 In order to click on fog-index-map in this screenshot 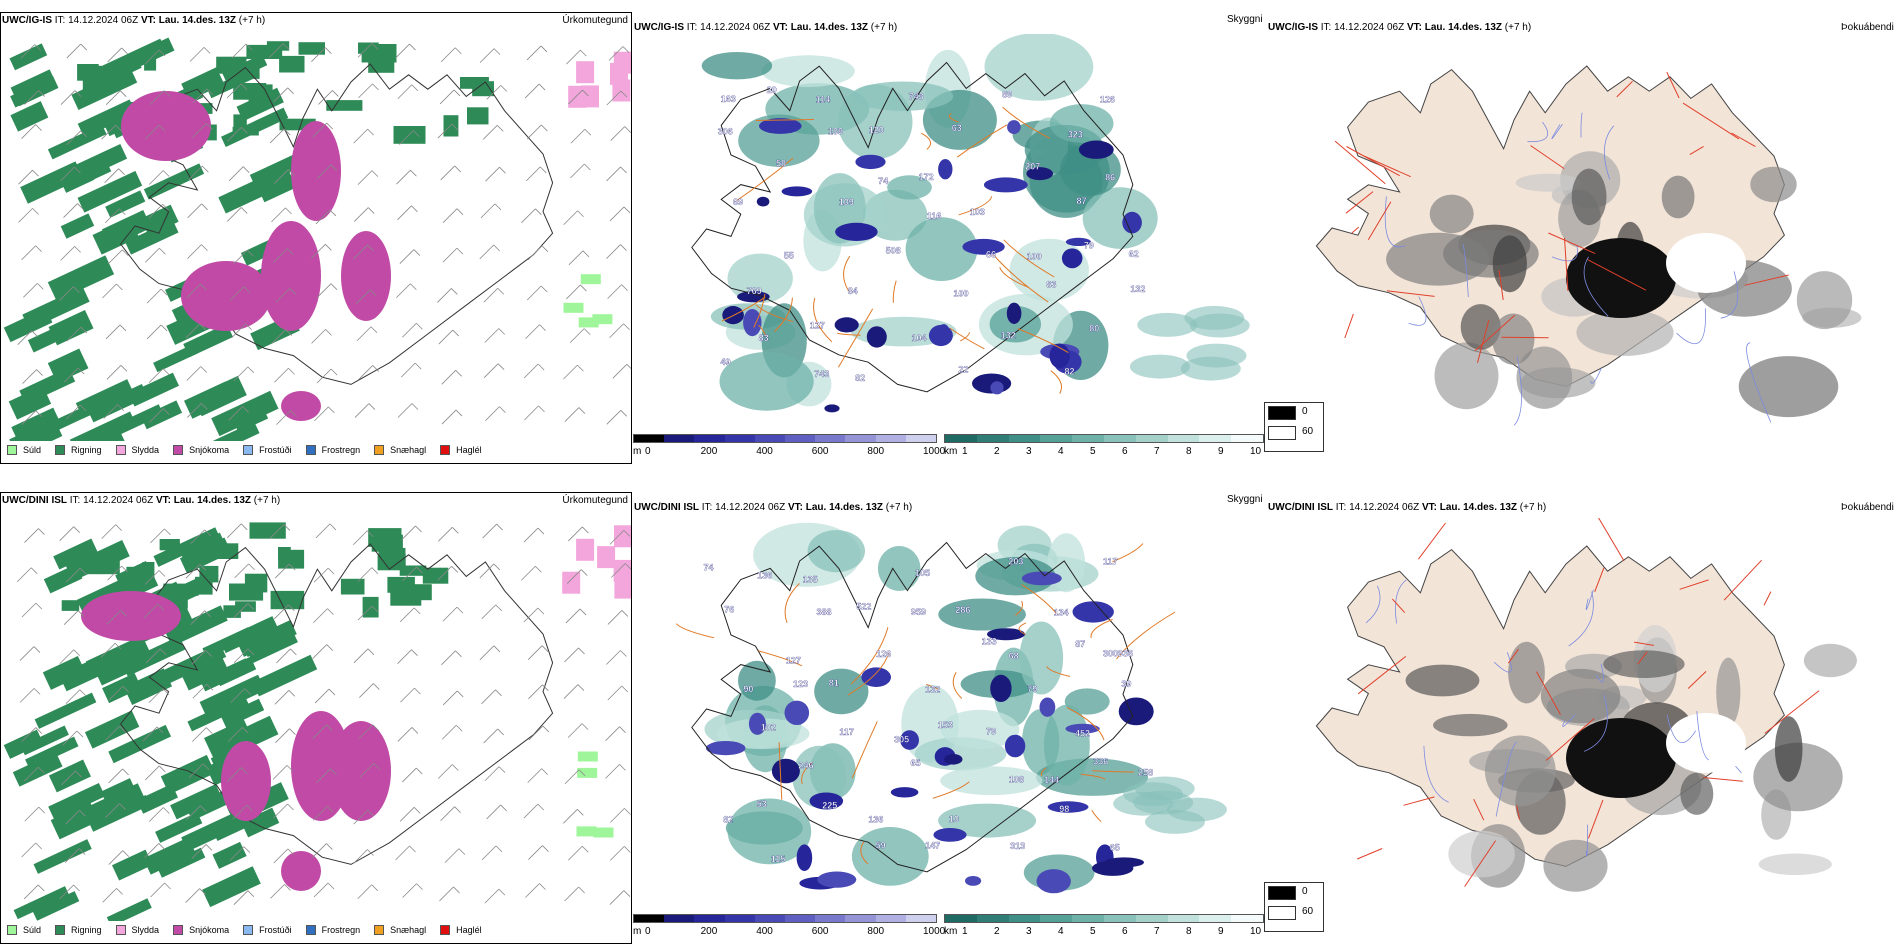, I will do `click(1586, 705)`.